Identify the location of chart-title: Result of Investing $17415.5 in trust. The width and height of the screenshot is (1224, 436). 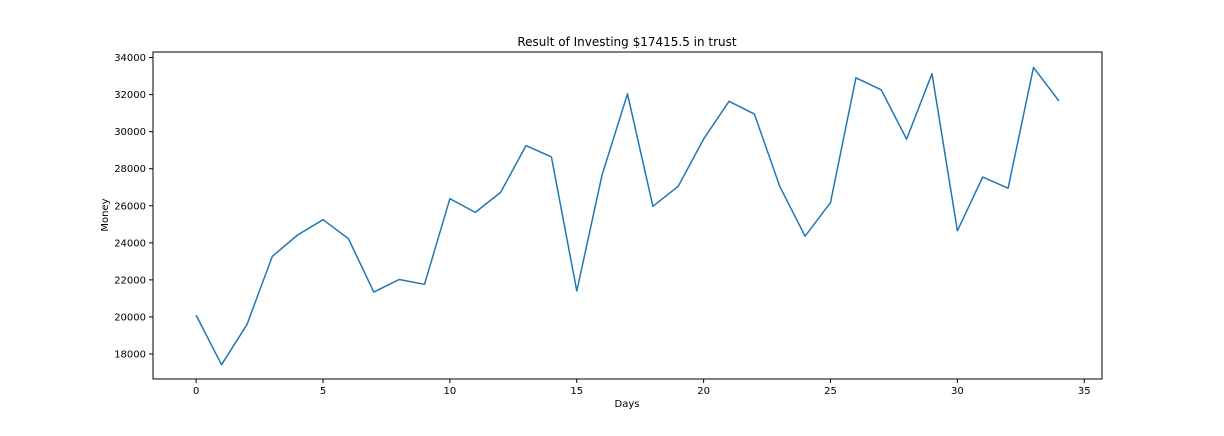
(627, 42).